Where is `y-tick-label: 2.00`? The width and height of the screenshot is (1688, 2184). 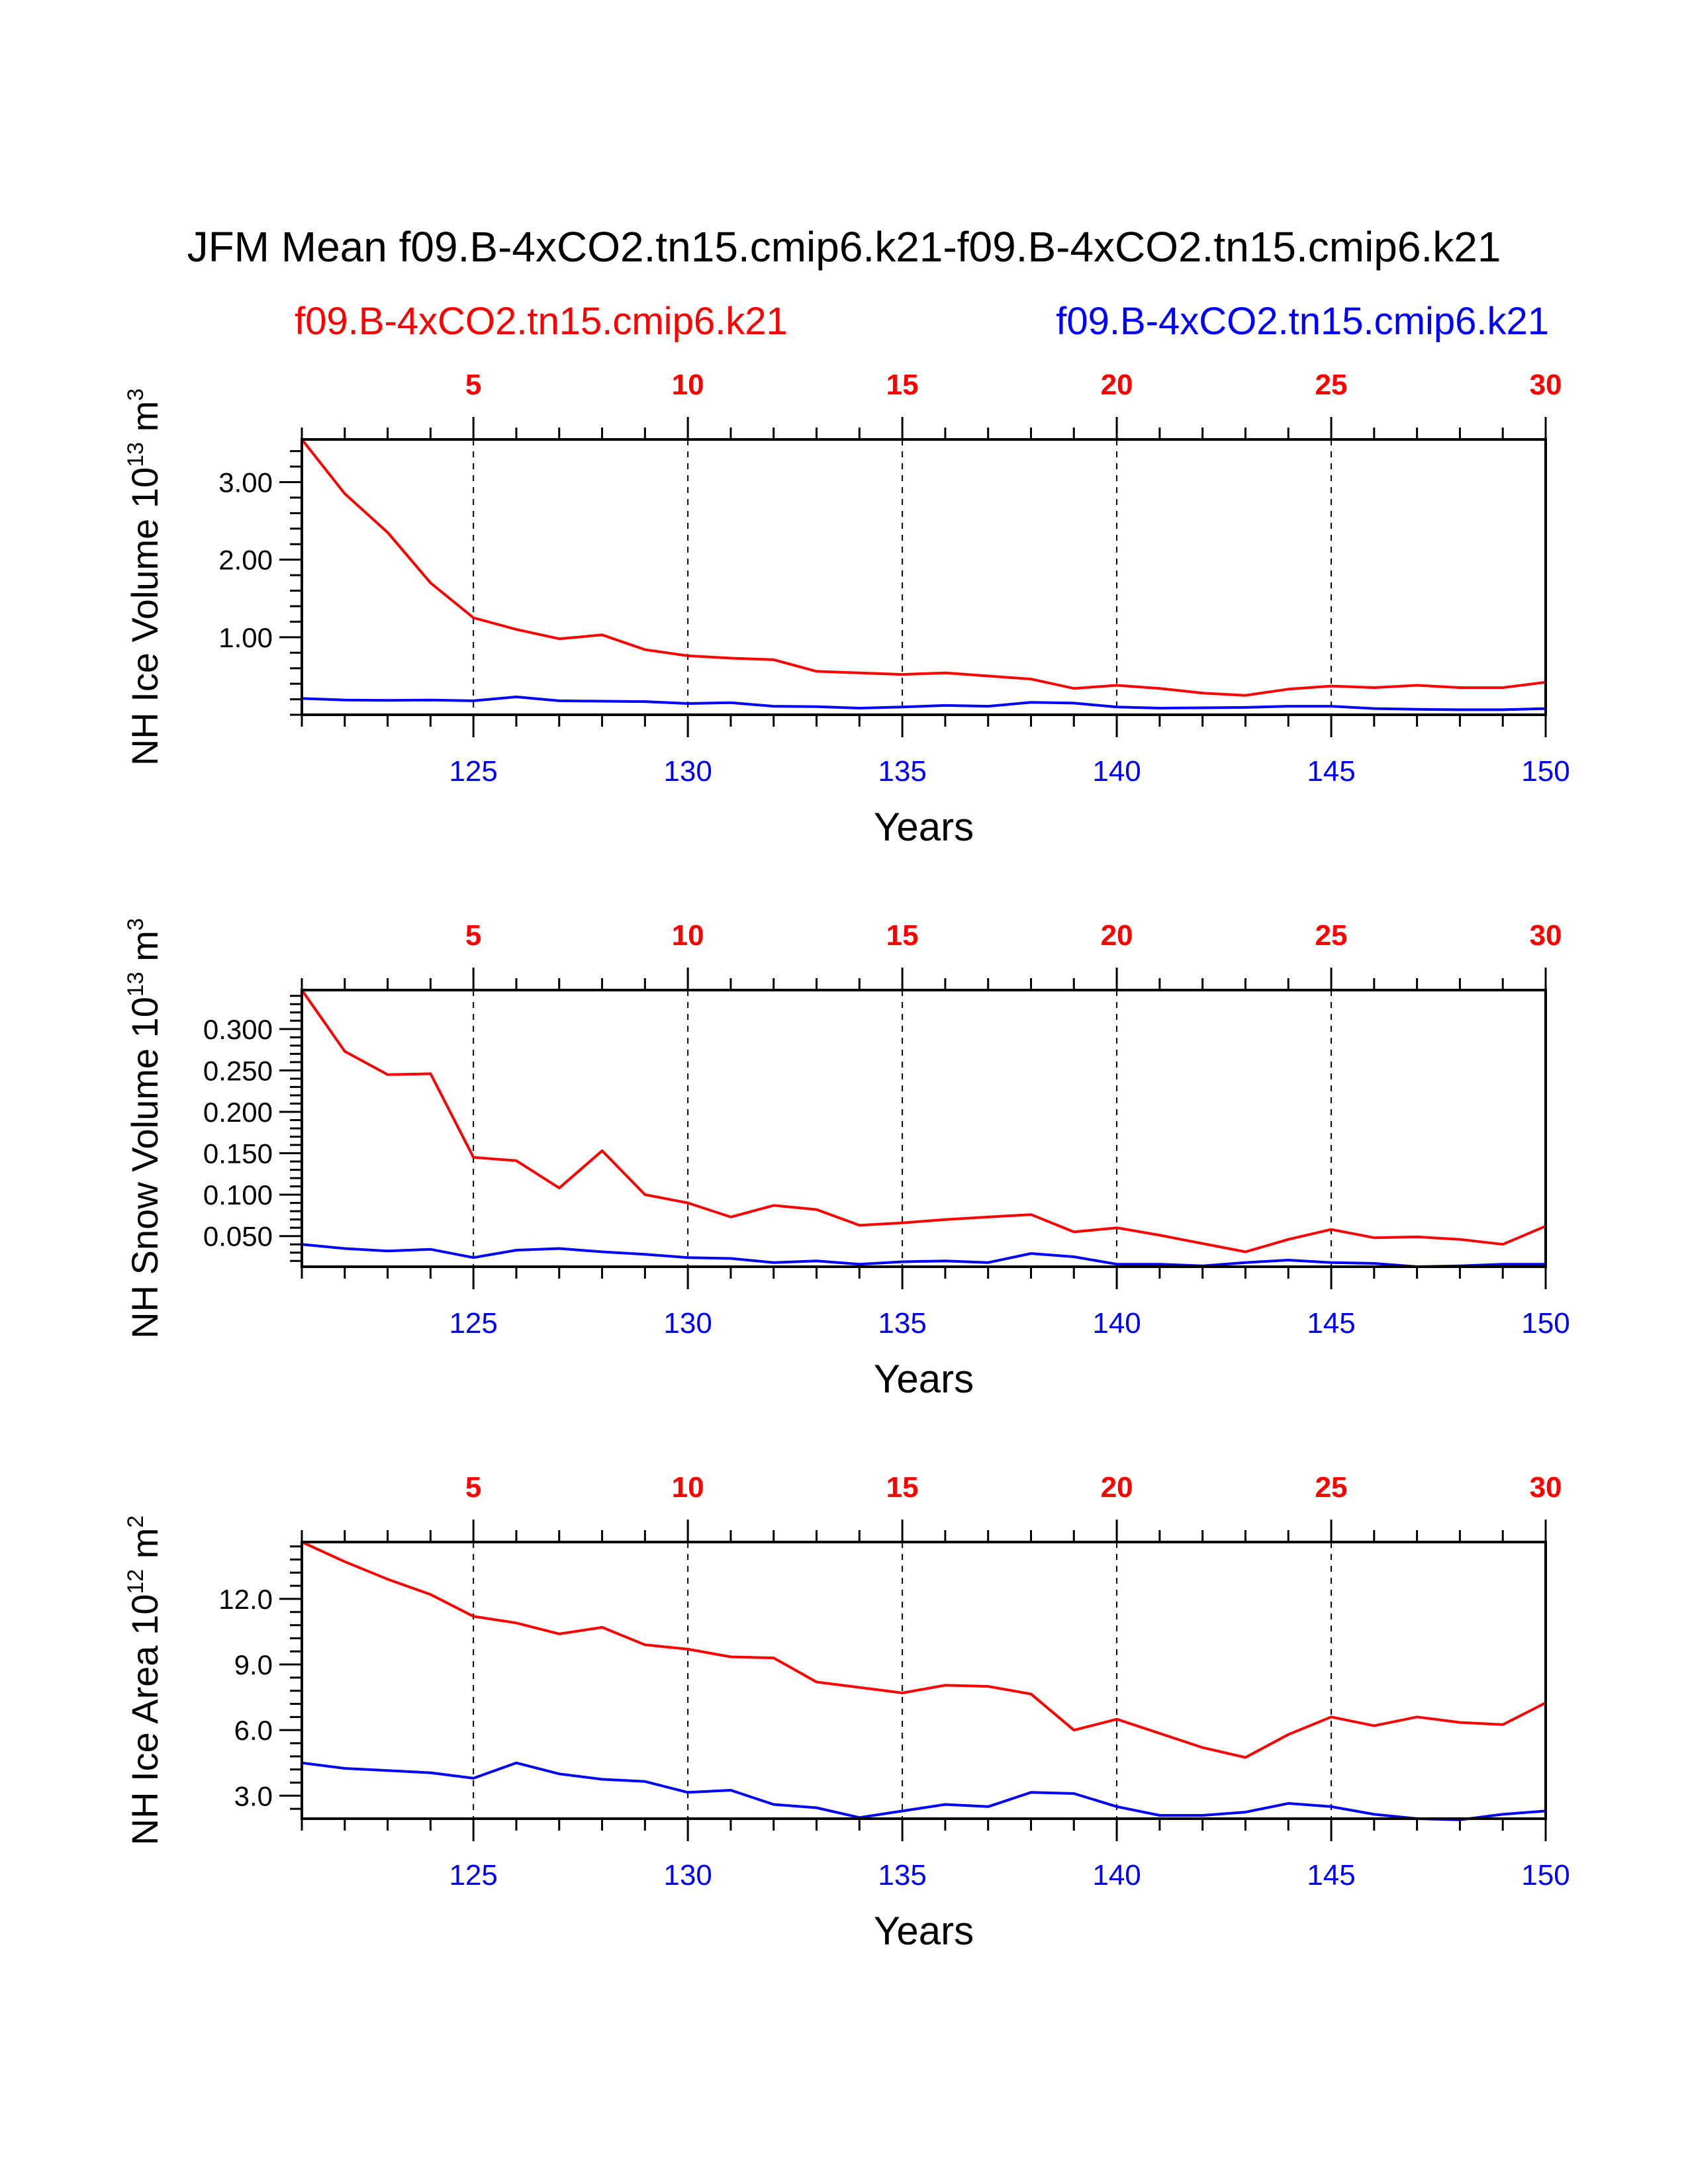
y-tick-label: 2.00 is located at coordinates (245, 560).